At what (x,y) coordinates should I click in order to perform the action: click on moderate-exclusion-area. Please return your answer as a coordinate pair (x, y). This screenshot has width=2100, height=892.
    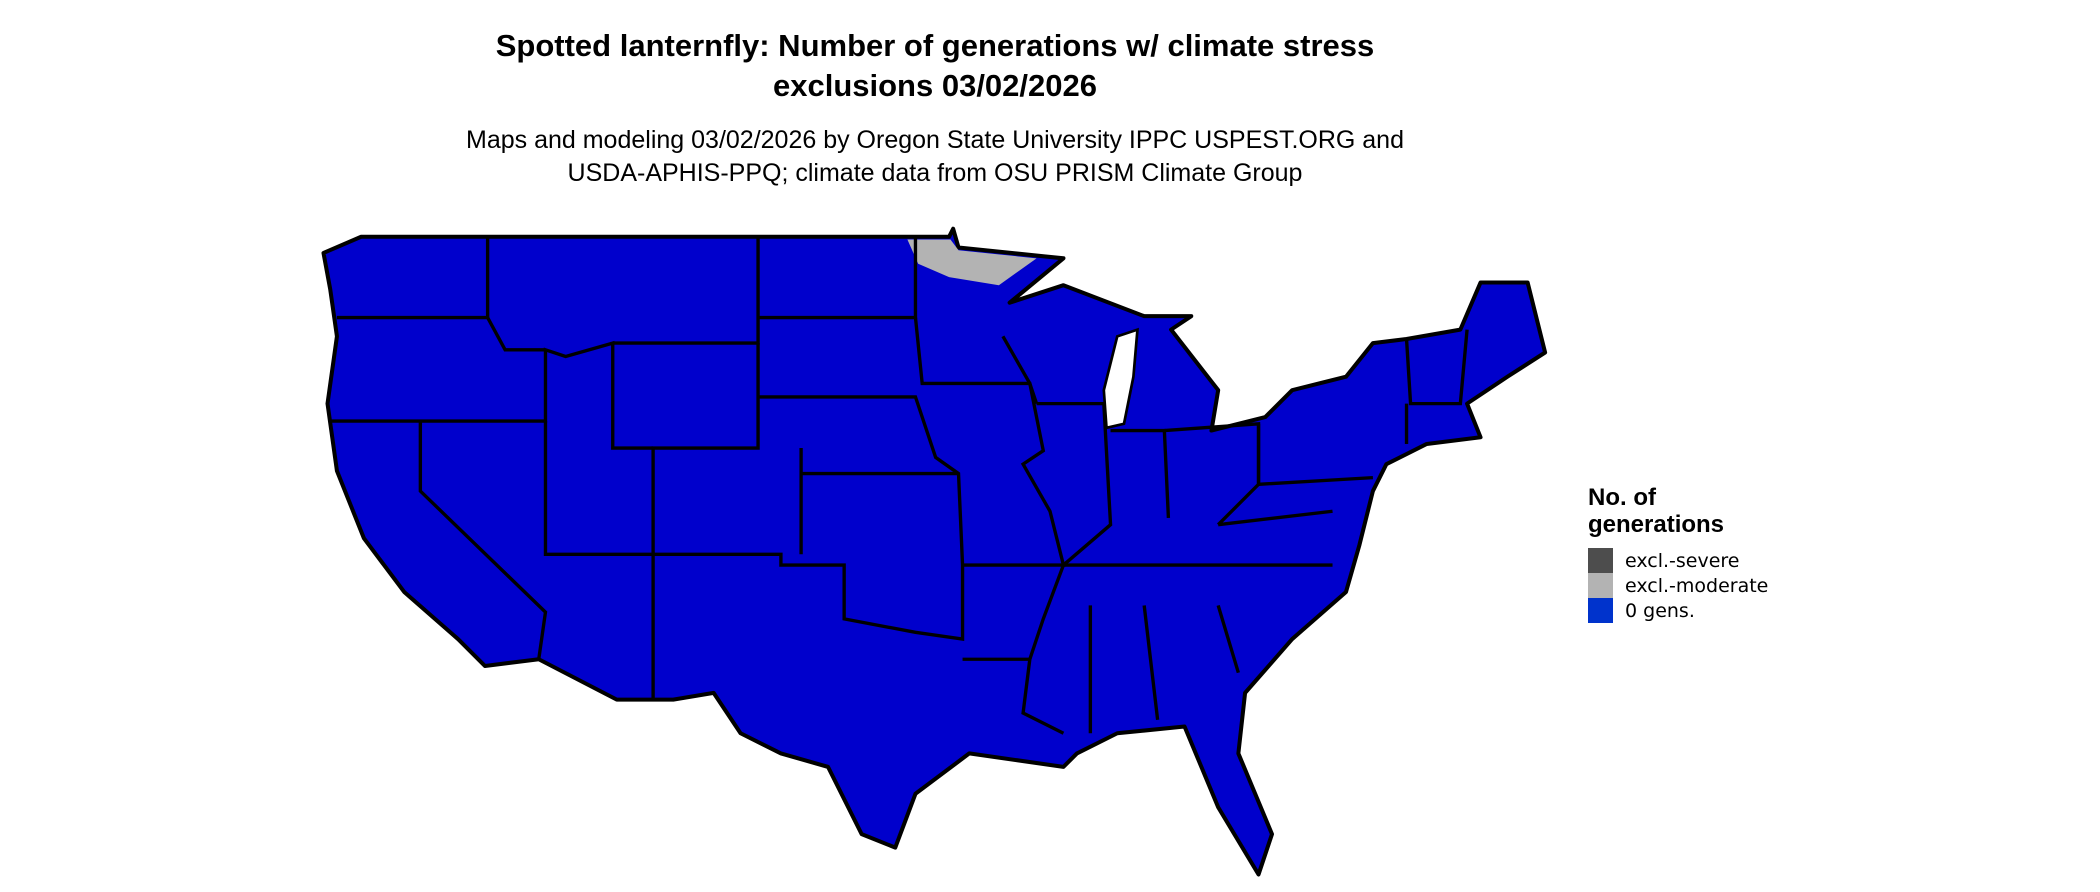
    Looking at the image, I should click on (972, 262).